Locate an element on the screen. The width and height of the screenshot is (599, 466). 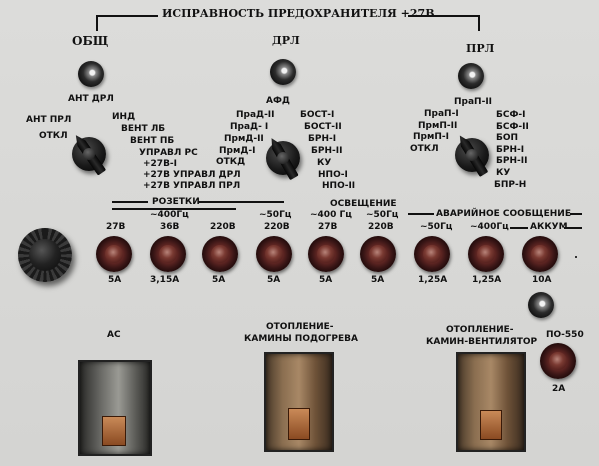
po550-fuse-label: 2А is located at coordinates (559, 389).